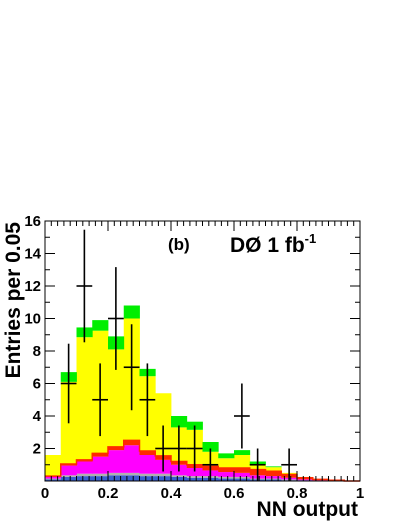  I want to click on bar-series0-bin7, so click(163, 478).